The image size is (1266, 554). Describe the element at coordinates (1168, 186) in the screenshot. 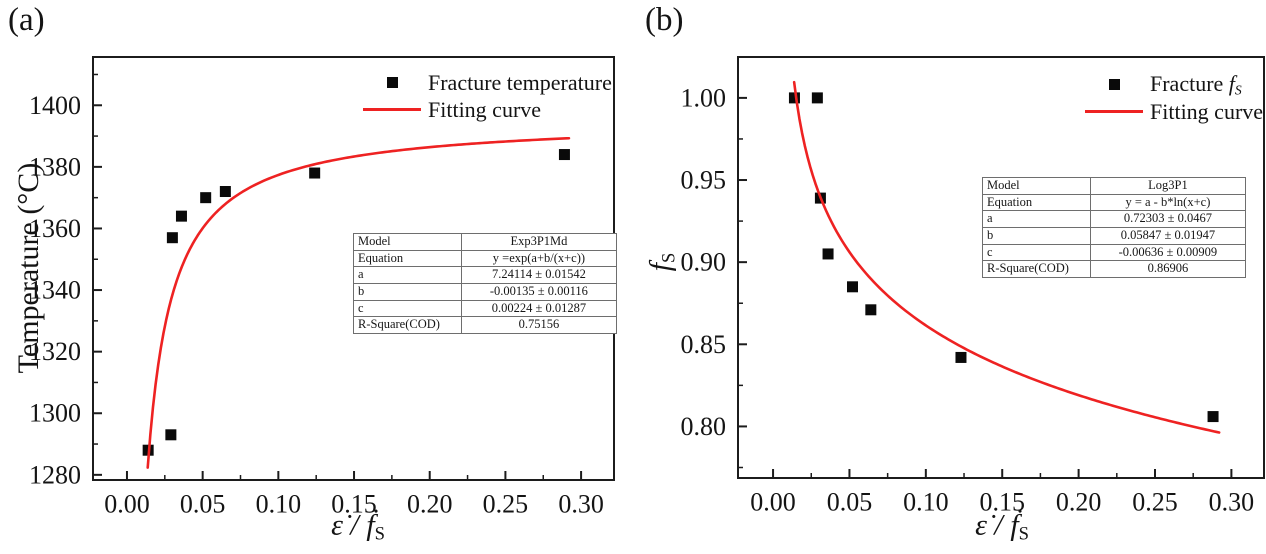

I see `table-cell-value: Log3P1` at that location.